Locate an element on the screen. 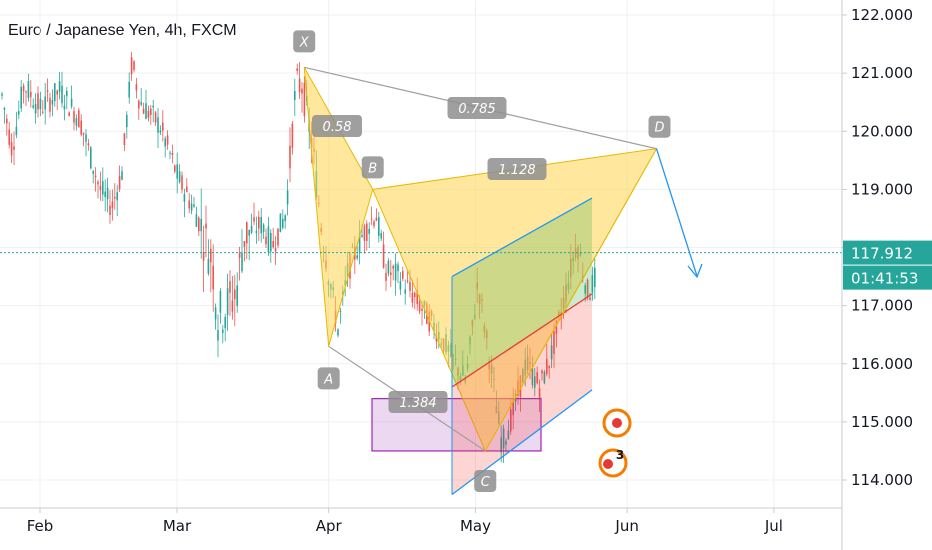 This screenshot has height=550, width=932. projection-arrowhead is located at coordinates (695, 271).